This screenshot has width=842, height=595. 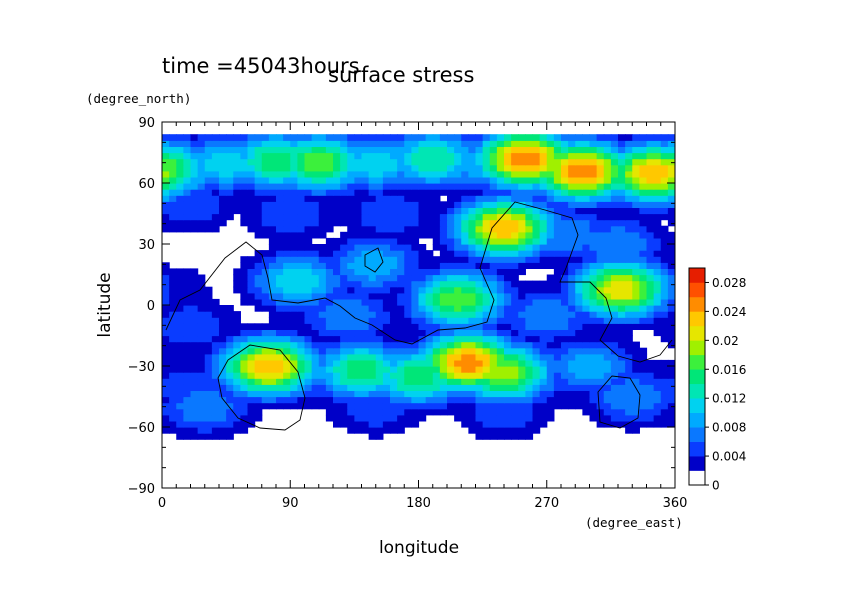 I want to click on colorbar-frame, so click(x=697, y=376).